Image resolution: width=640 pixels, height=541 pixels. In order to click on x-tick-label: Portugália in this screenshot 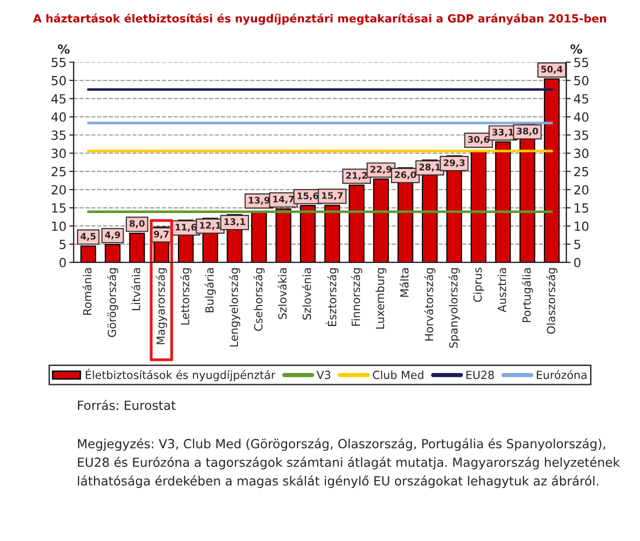, I will do `click(527, 295)`.